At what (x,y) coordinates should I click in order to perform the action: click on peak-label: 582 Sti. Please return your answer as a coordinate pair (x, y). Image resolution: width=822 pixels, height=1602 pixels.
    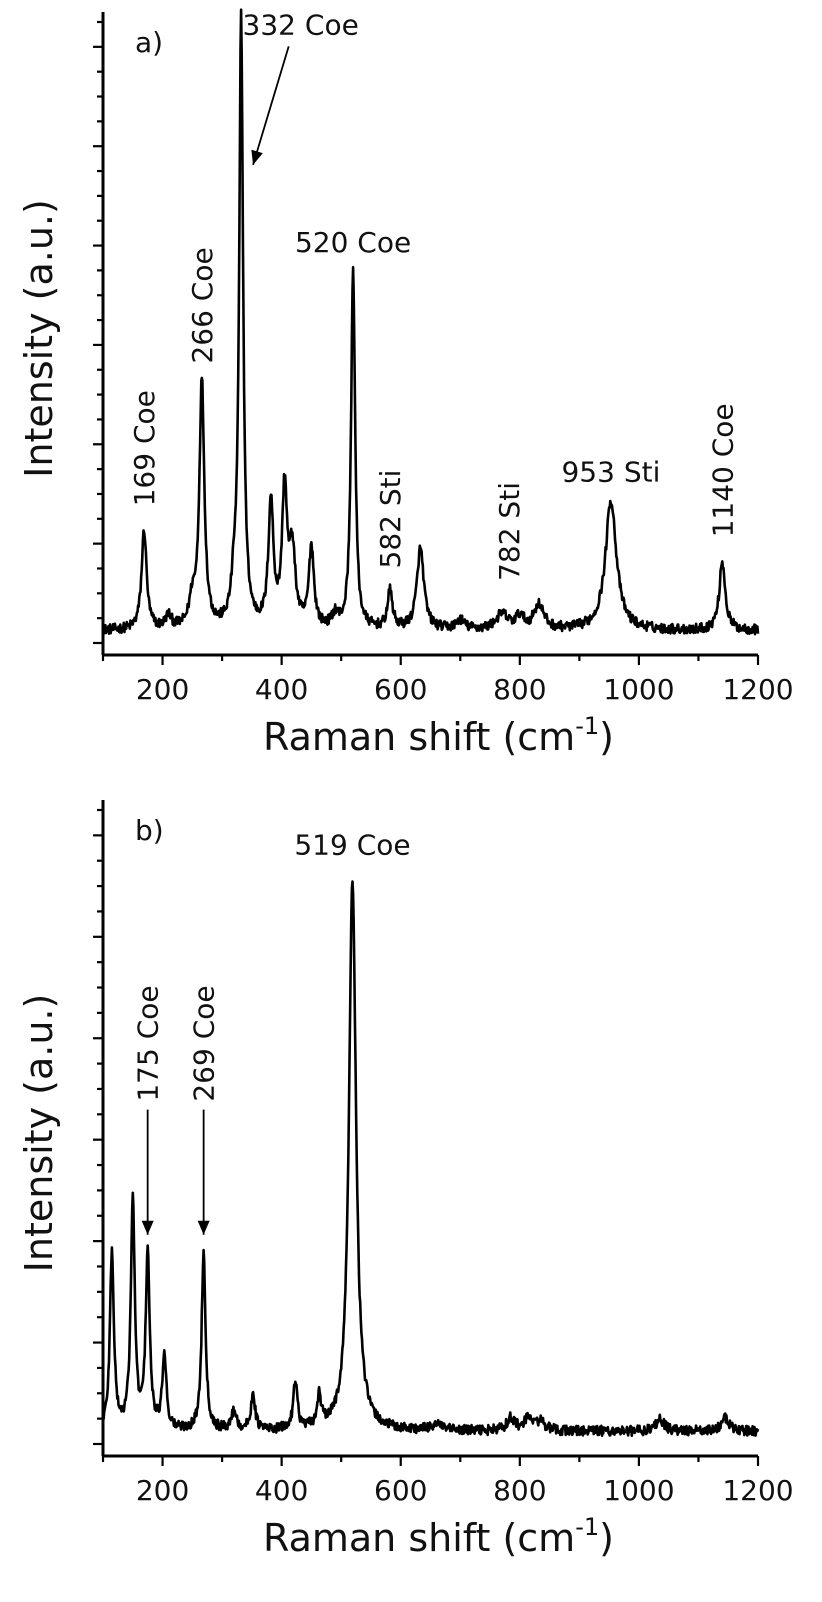
    Looking at the image, I should click on (390, 519).